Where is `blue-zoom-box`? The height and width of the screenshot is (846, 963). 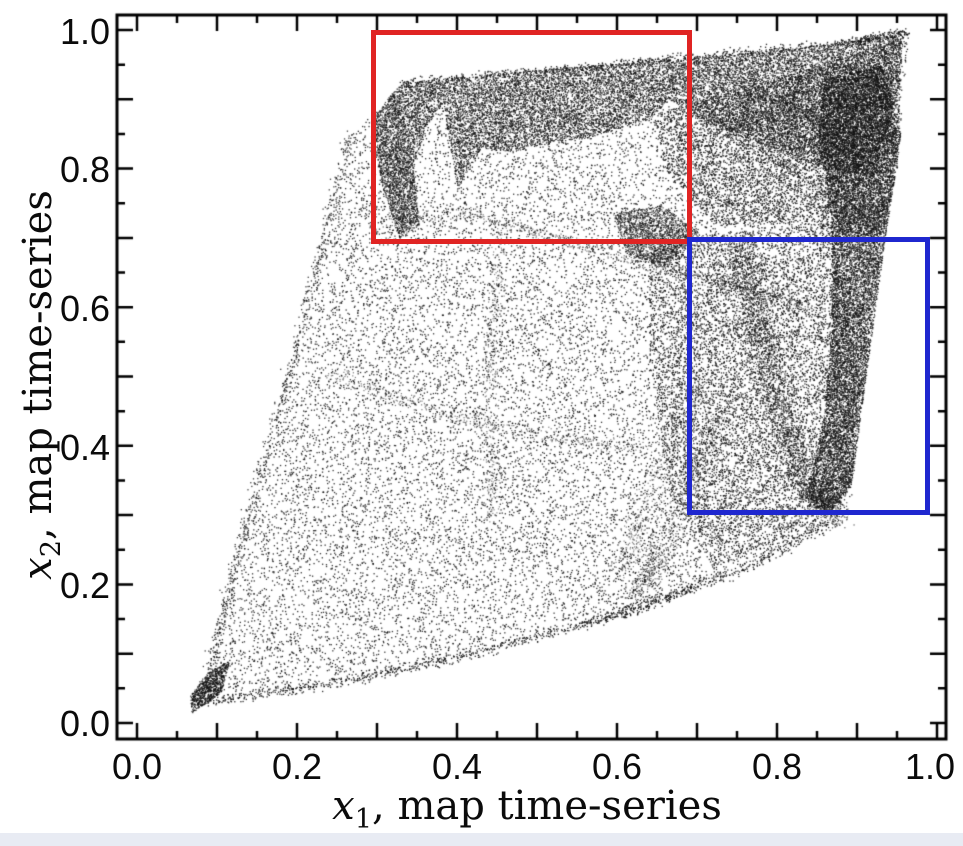
blue-zoom-box is located at coordinates (808, 376).